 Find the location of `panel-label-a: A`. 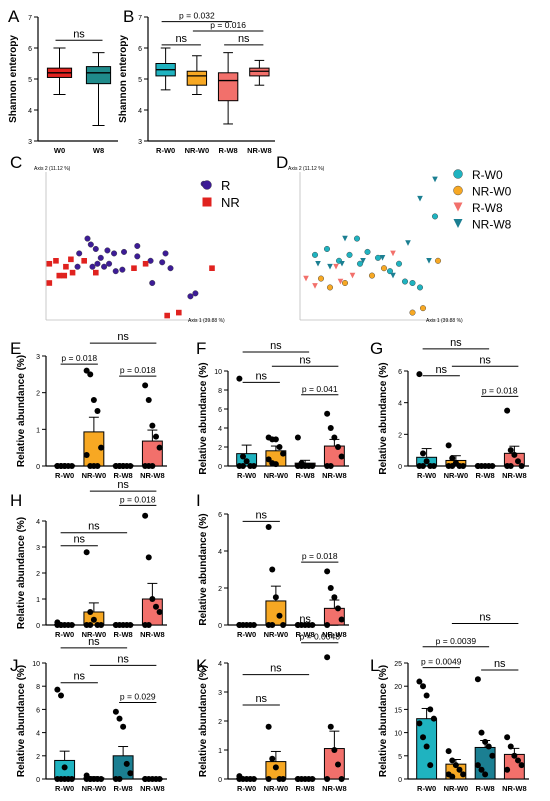

panel-label-a: A is located at coordinates (14, 16).